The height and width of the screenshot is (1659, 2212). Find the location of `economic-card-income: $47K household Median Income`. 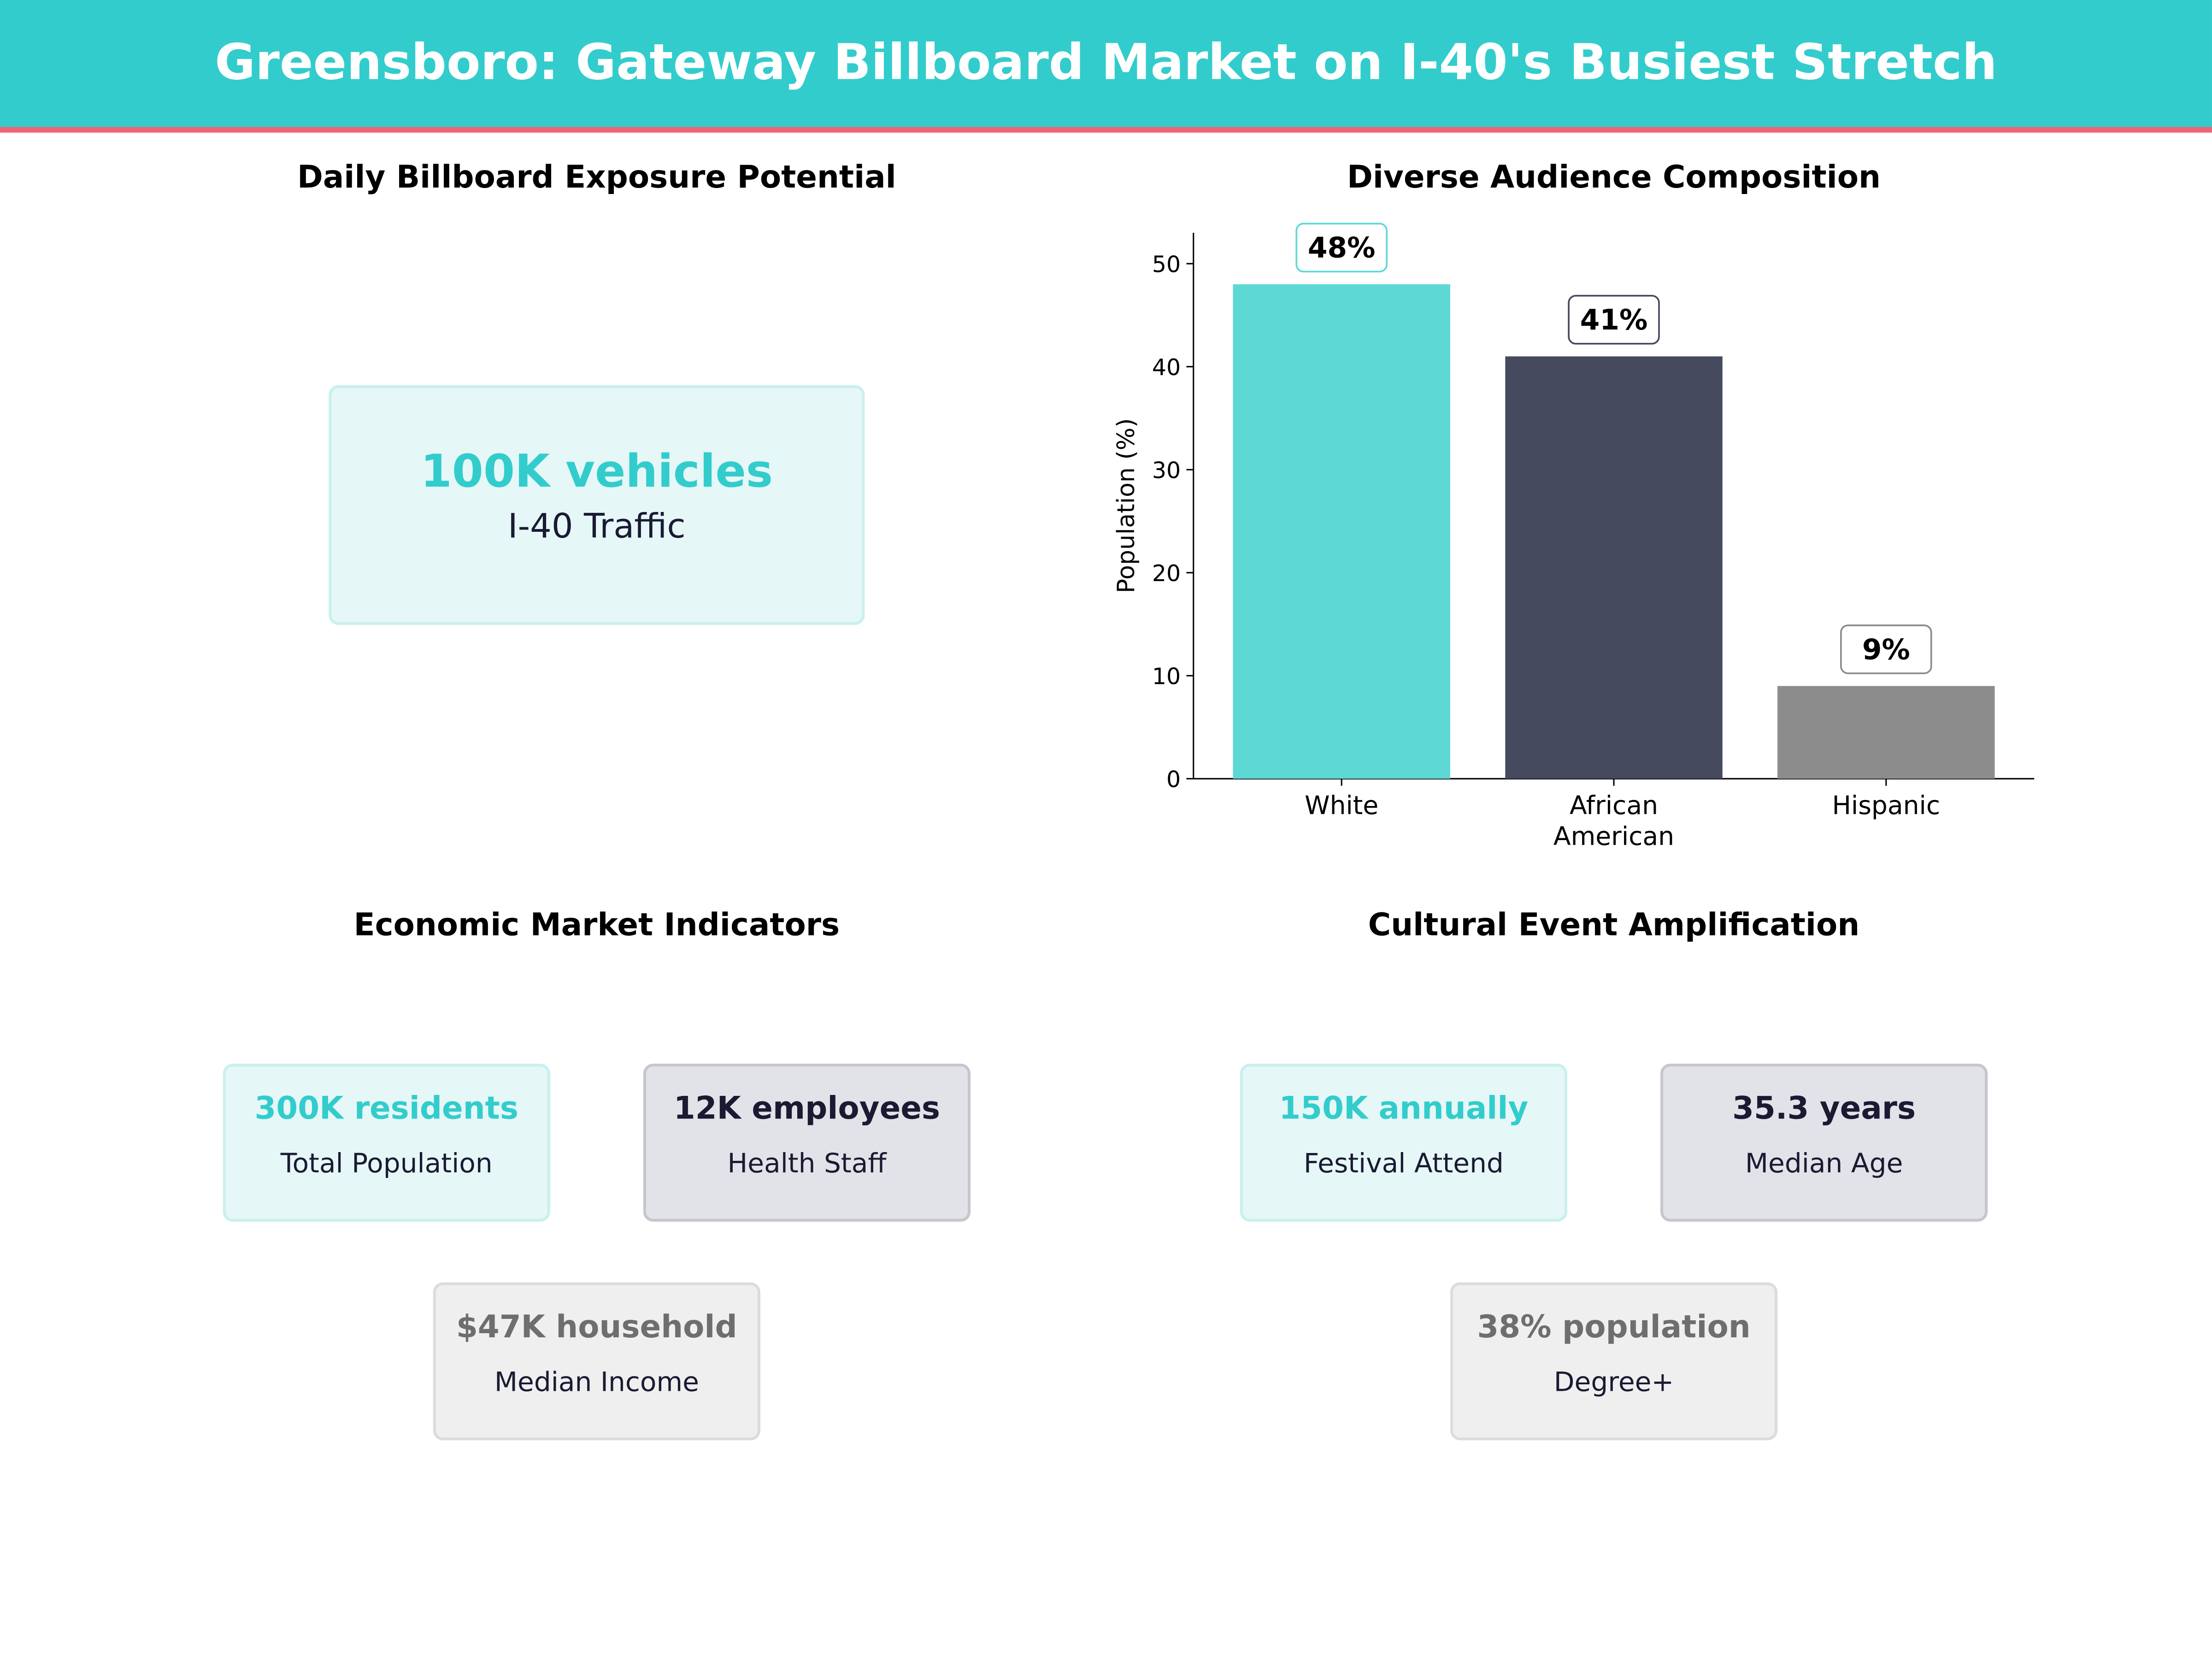

economic-card-income: $47K household Median Income is located at coordinates (596, 1361).